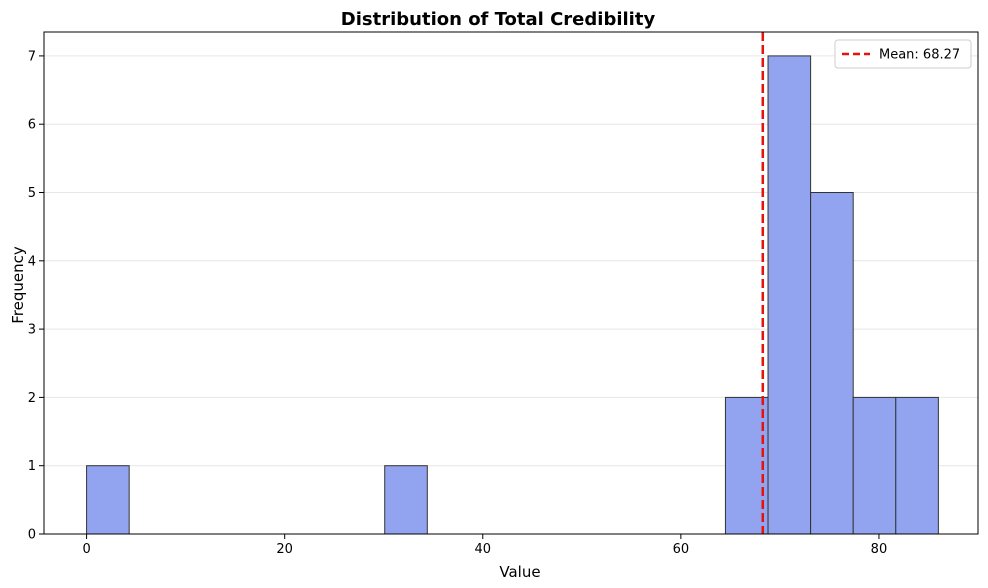  What do you see at coordinates (32, 330) in the screenshot?
I see `y-tick-label: 3` at bounding box center [32, 330].